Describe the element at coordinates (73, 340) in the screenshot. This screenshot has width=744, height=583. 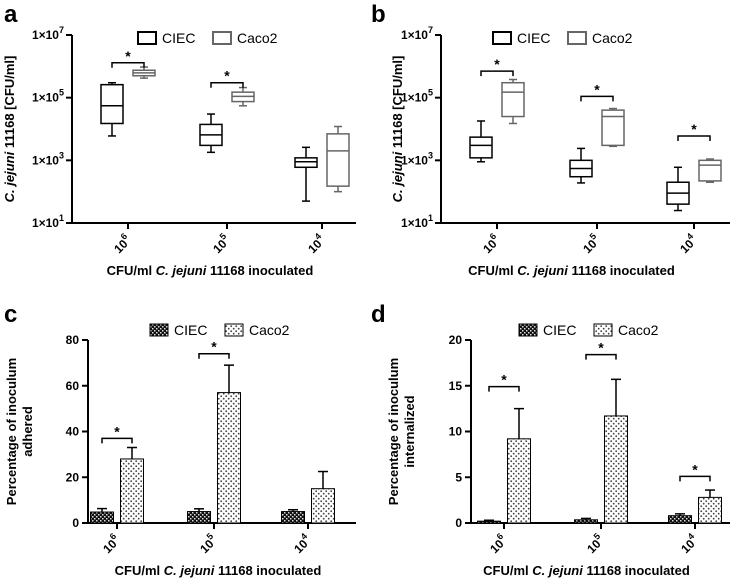
I see `y-tick-label: 80` at that location.